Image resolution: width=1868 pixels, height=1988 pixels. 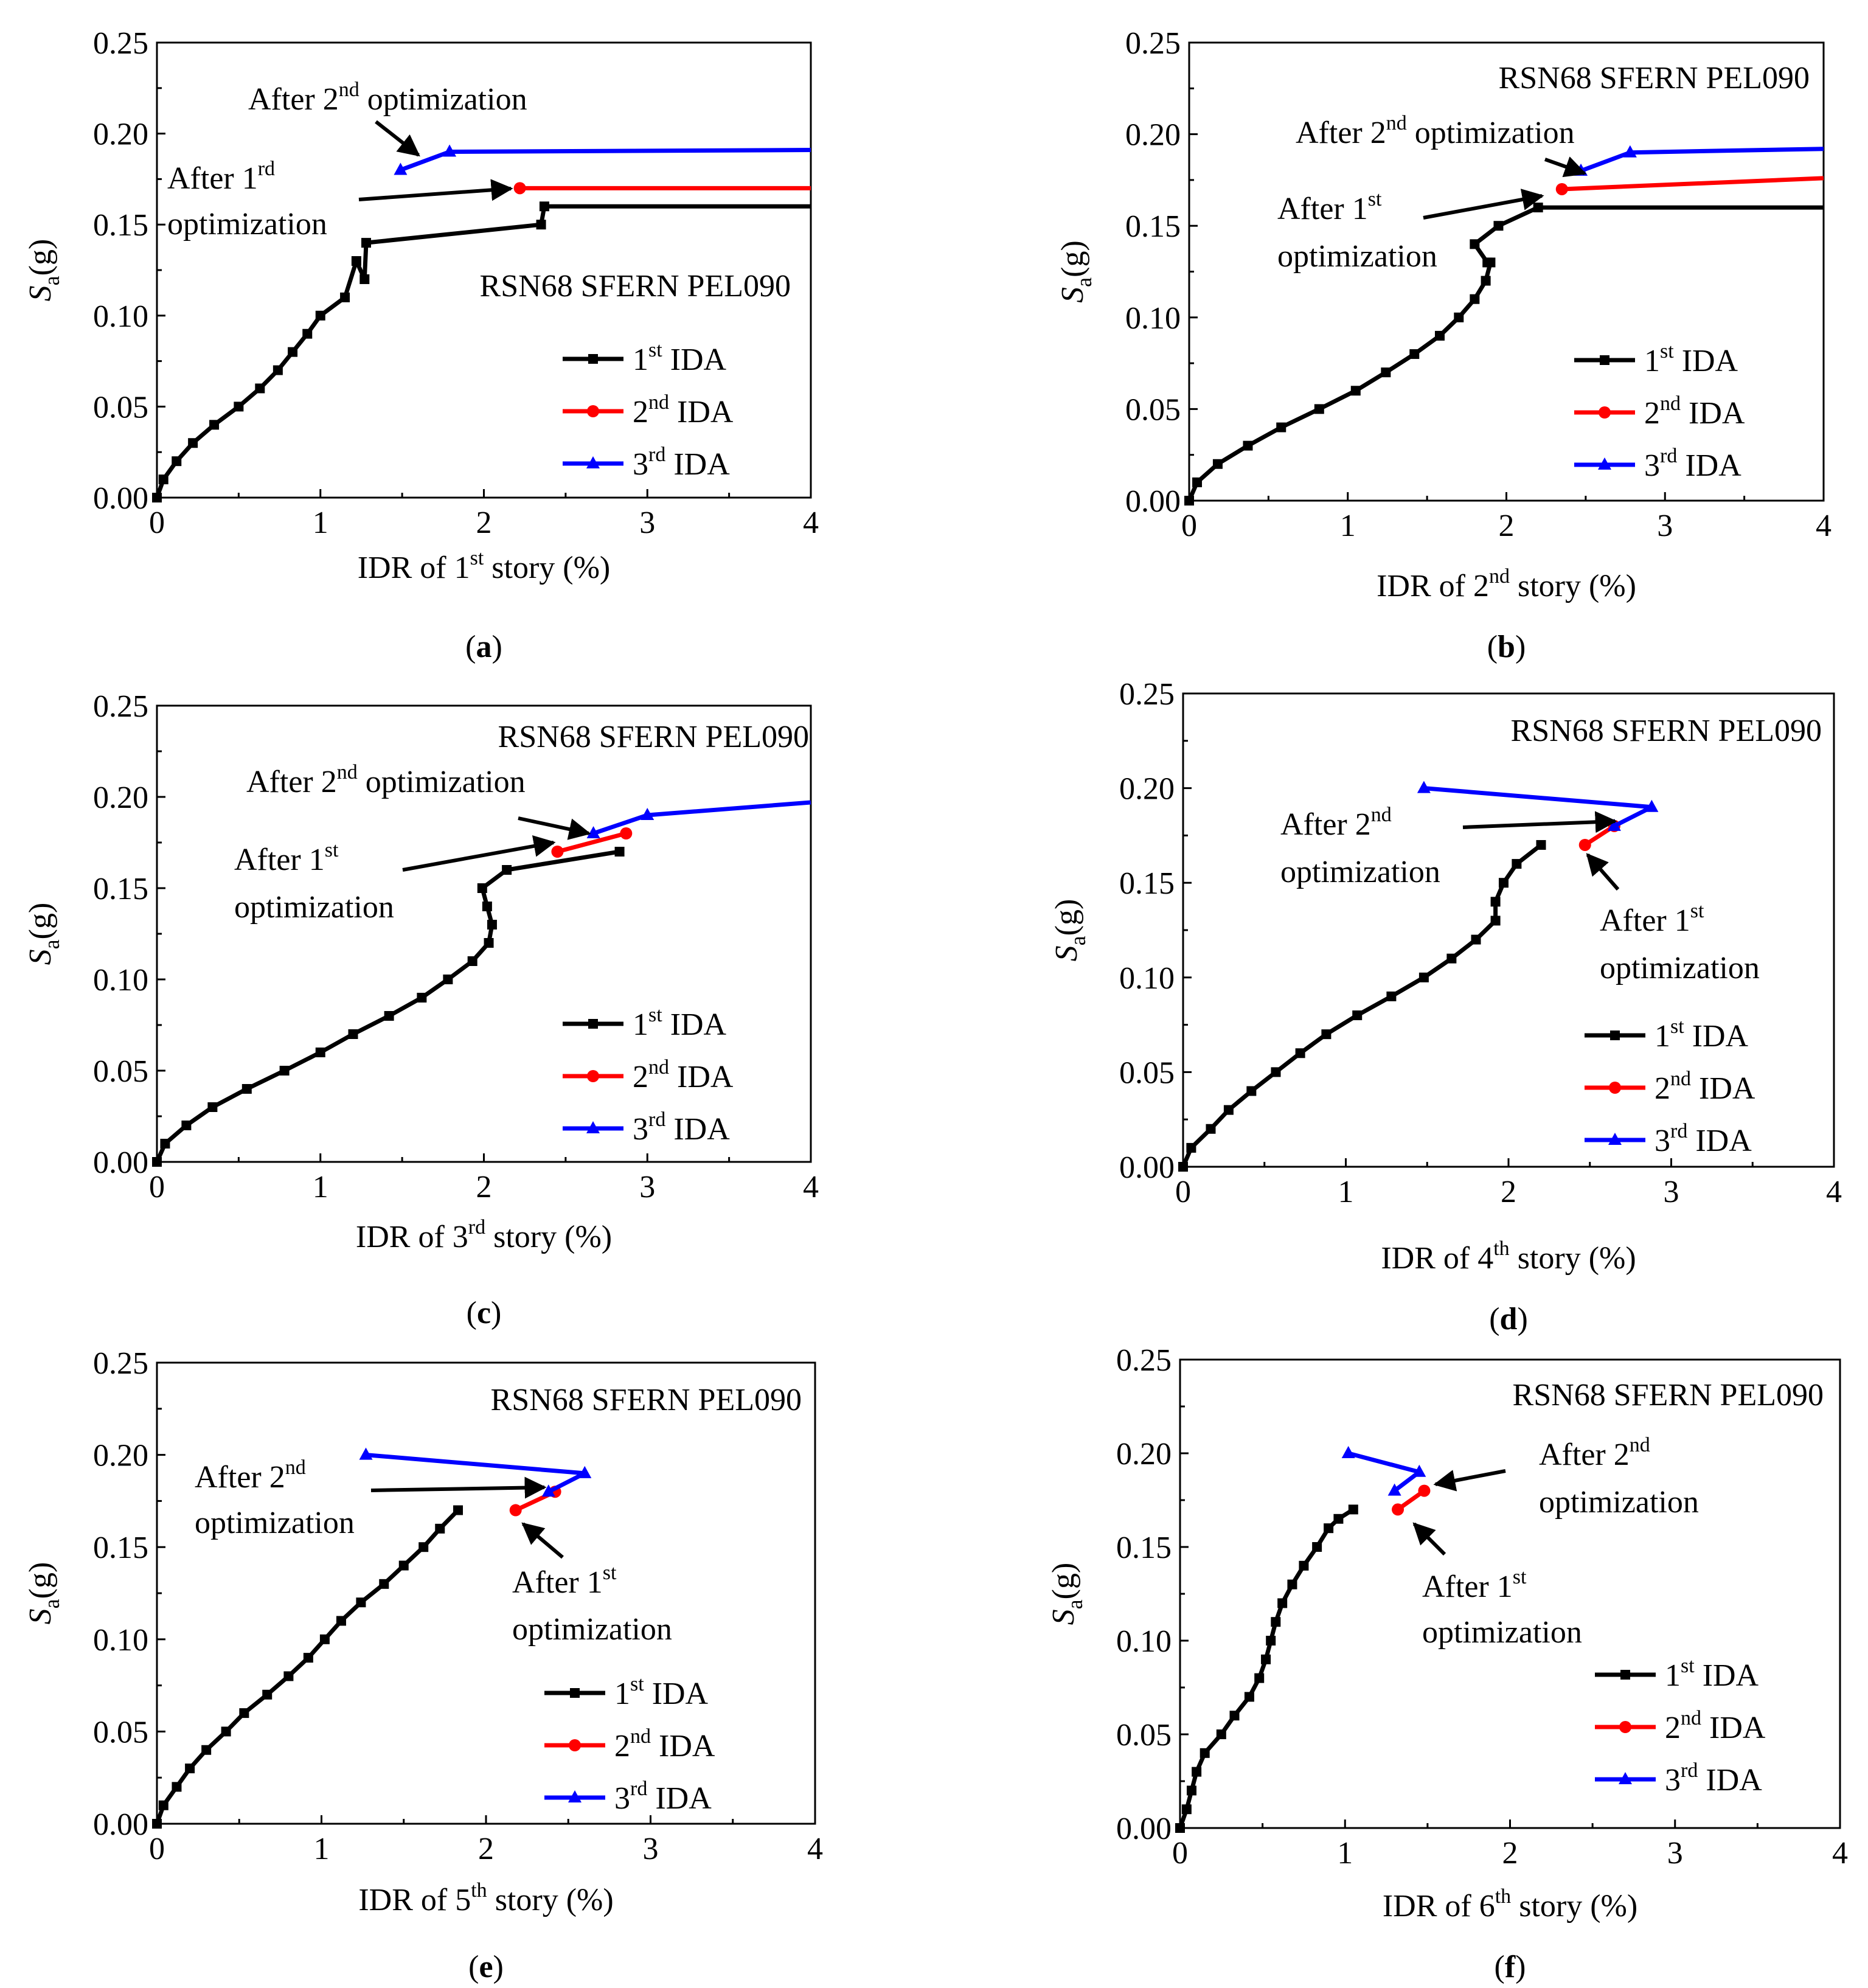 What do you see at coordinates (121, 408) in the screenshot?
I see `y-tick-label: 0.05` at bounding box center [121, 408].